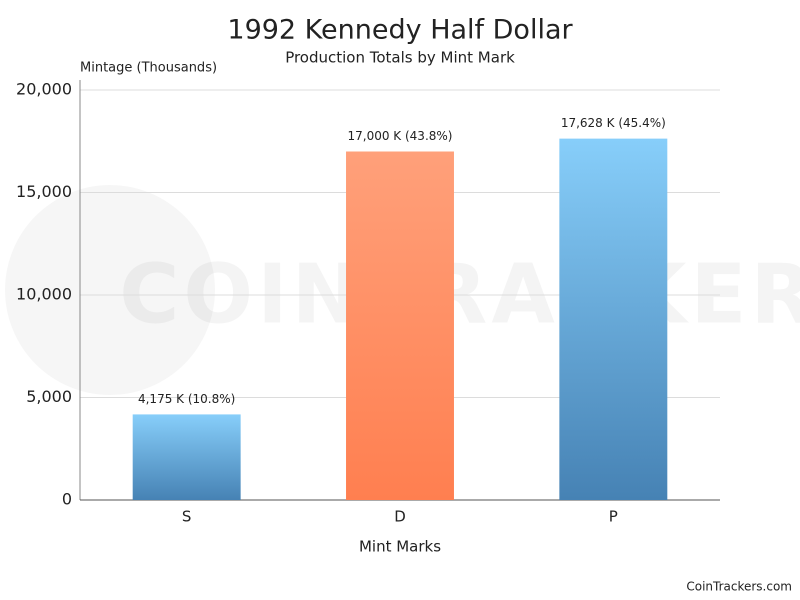 This screenshot has height=600, width=800. Describe the element at coordinates (400, 30) in the screenshot. I see `chart-title: 1992 Kennedy Half Dollar` at that location.